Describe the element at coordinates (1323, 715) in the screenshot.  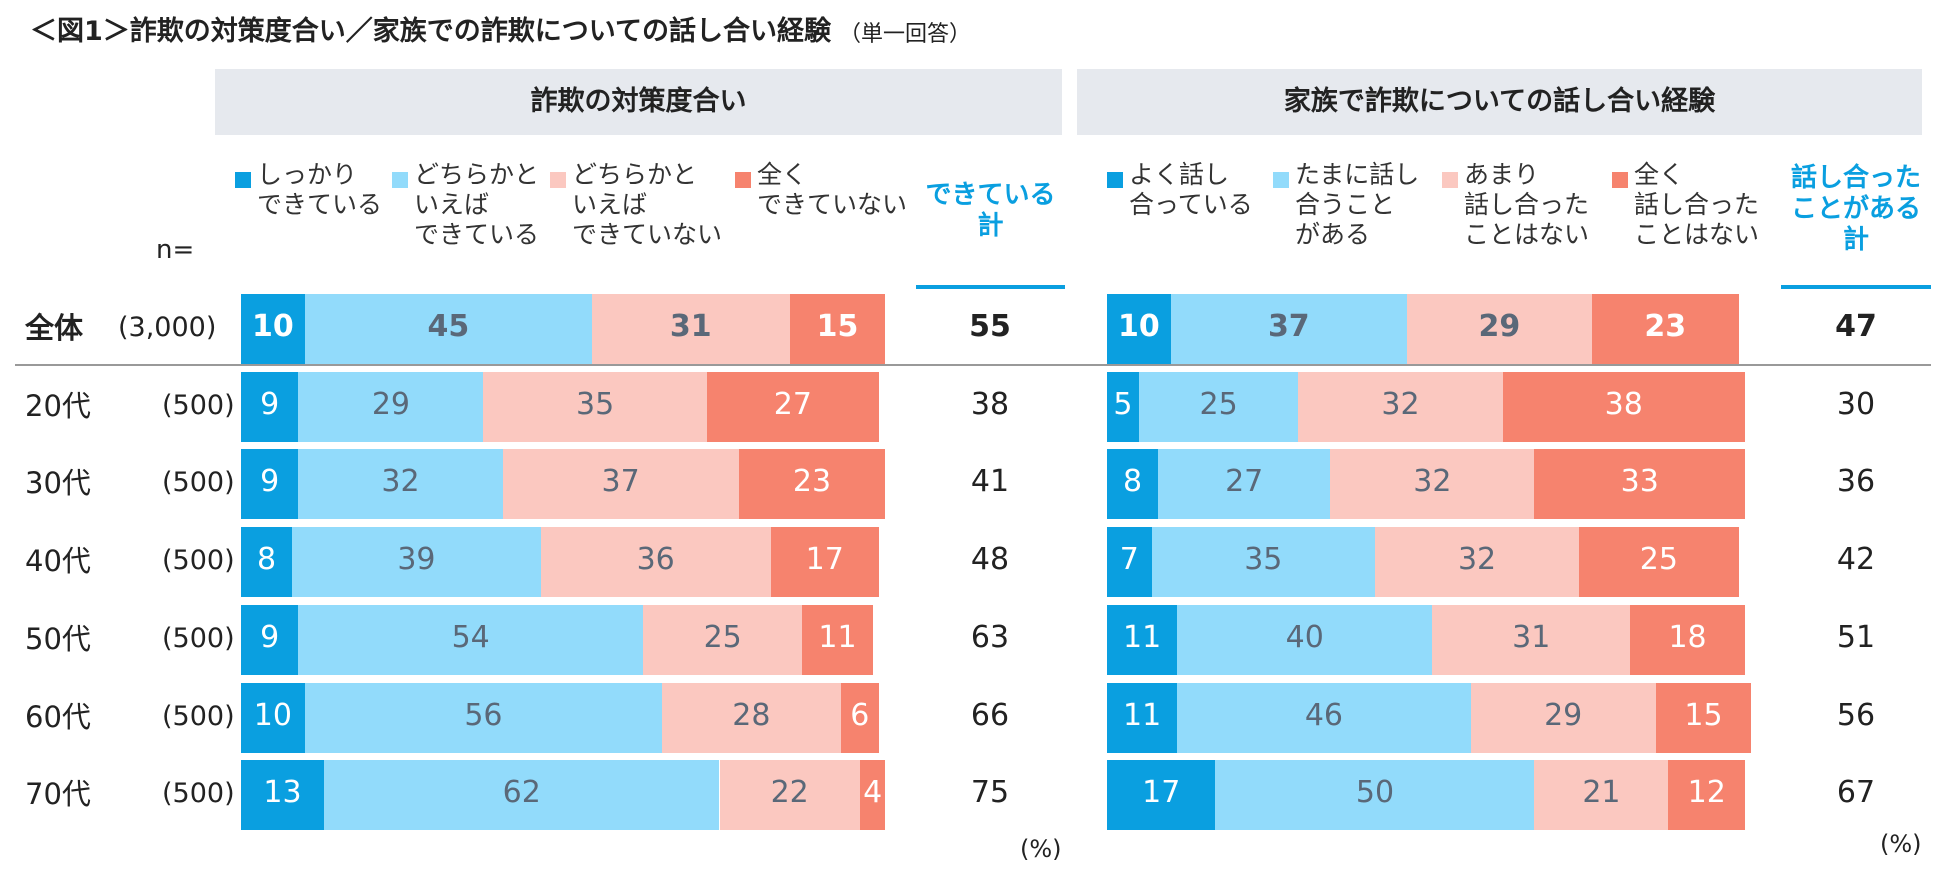
I see `value-label: 46` at that location.